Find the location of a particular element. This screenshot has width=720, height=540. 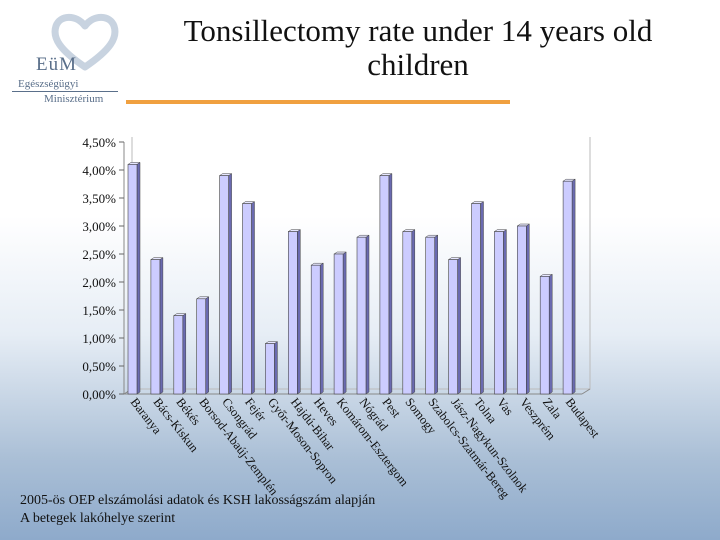

logo-text-line1: Egészségügyi is located at coordinates (48, 84).